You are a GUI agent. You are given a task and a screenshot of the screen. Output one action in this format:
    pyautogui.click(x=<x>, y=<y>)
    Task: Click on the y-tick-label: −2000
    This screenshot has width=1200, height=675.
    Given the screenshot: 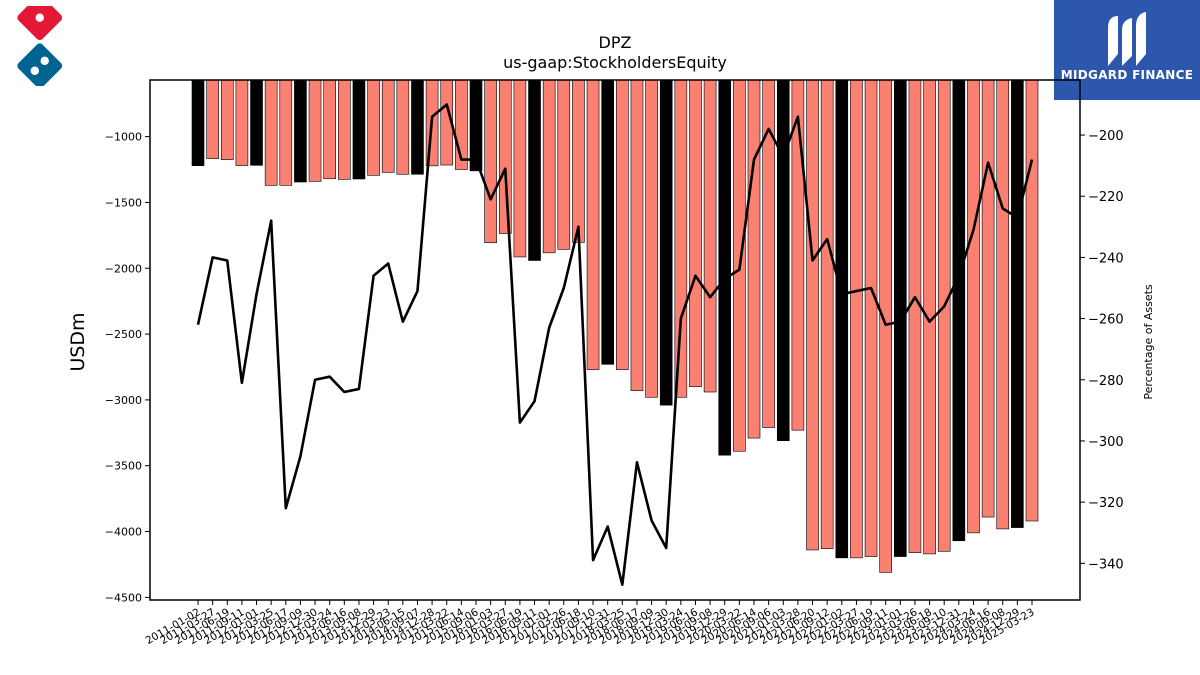 What is the action you would take?
    pyautogui.click(x=123, y=268)
    